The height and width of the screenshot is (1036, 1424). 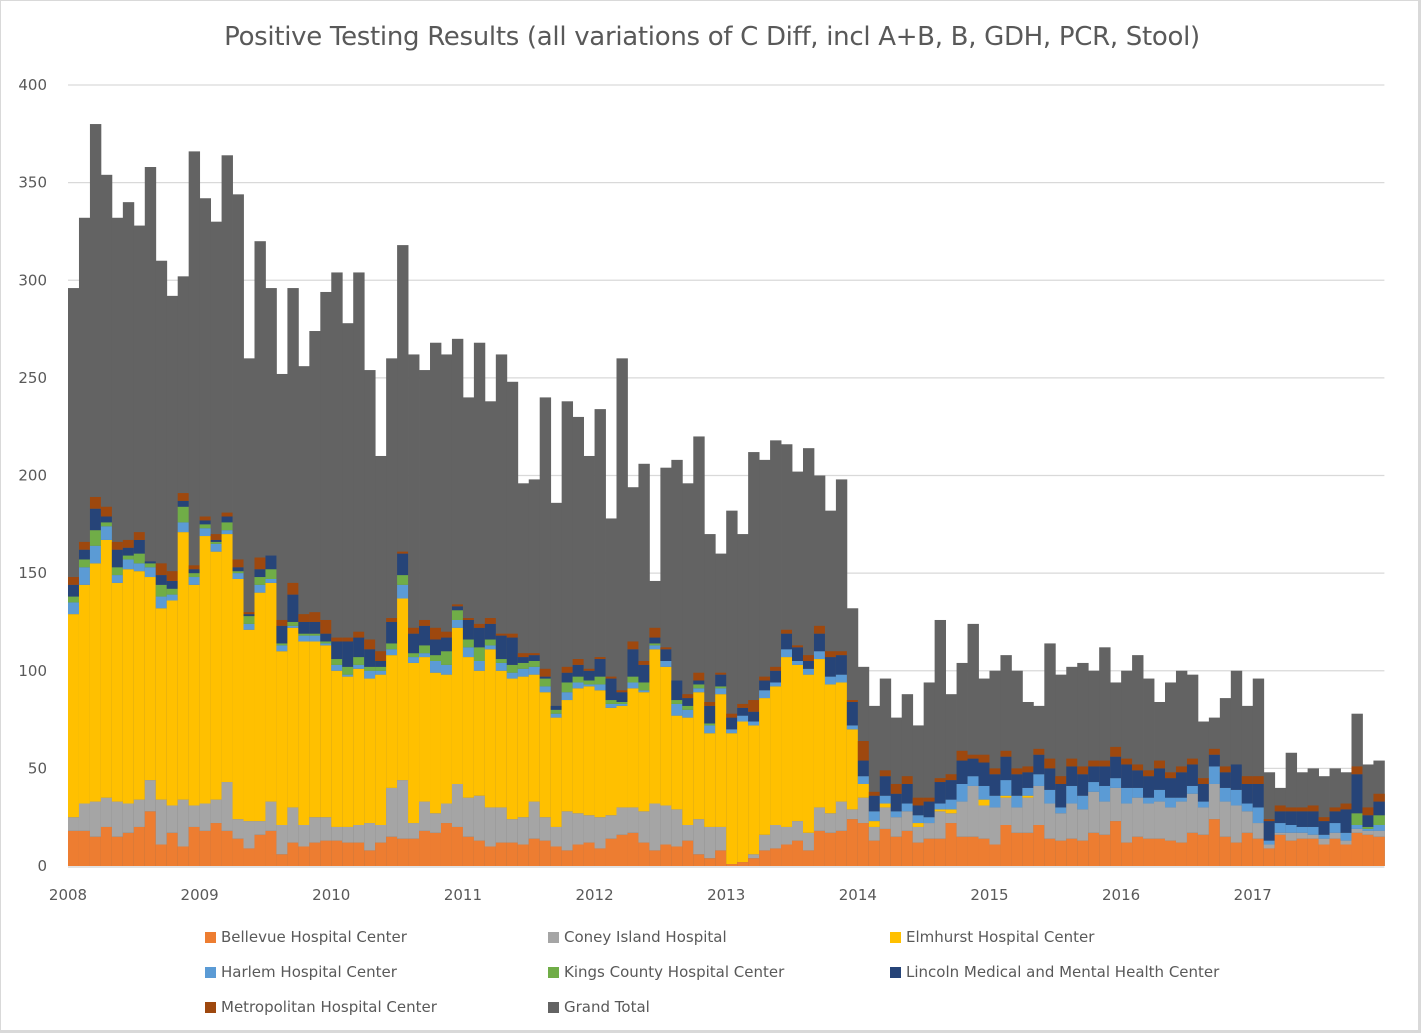 What do you see at coordinates (329, 1007) in the screenshot?
I see `legend-label: Metropolitan Hospital Center` at bounding box center [329, 1007].